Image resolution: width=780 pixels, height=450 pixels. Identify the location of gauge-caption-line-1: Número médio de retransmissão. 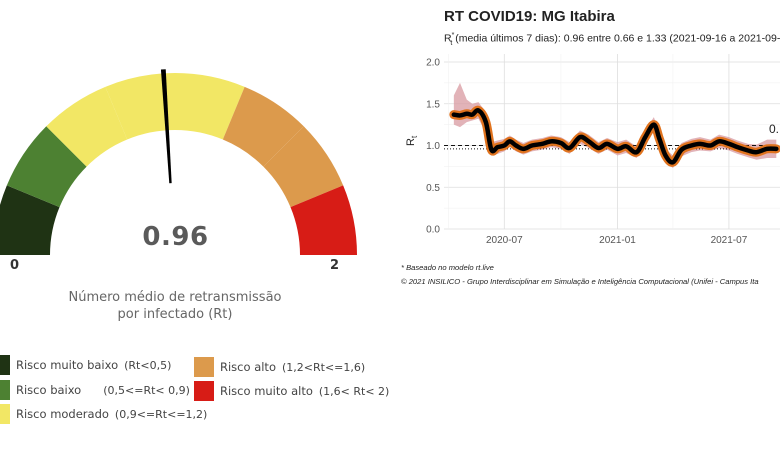
(175, 297).